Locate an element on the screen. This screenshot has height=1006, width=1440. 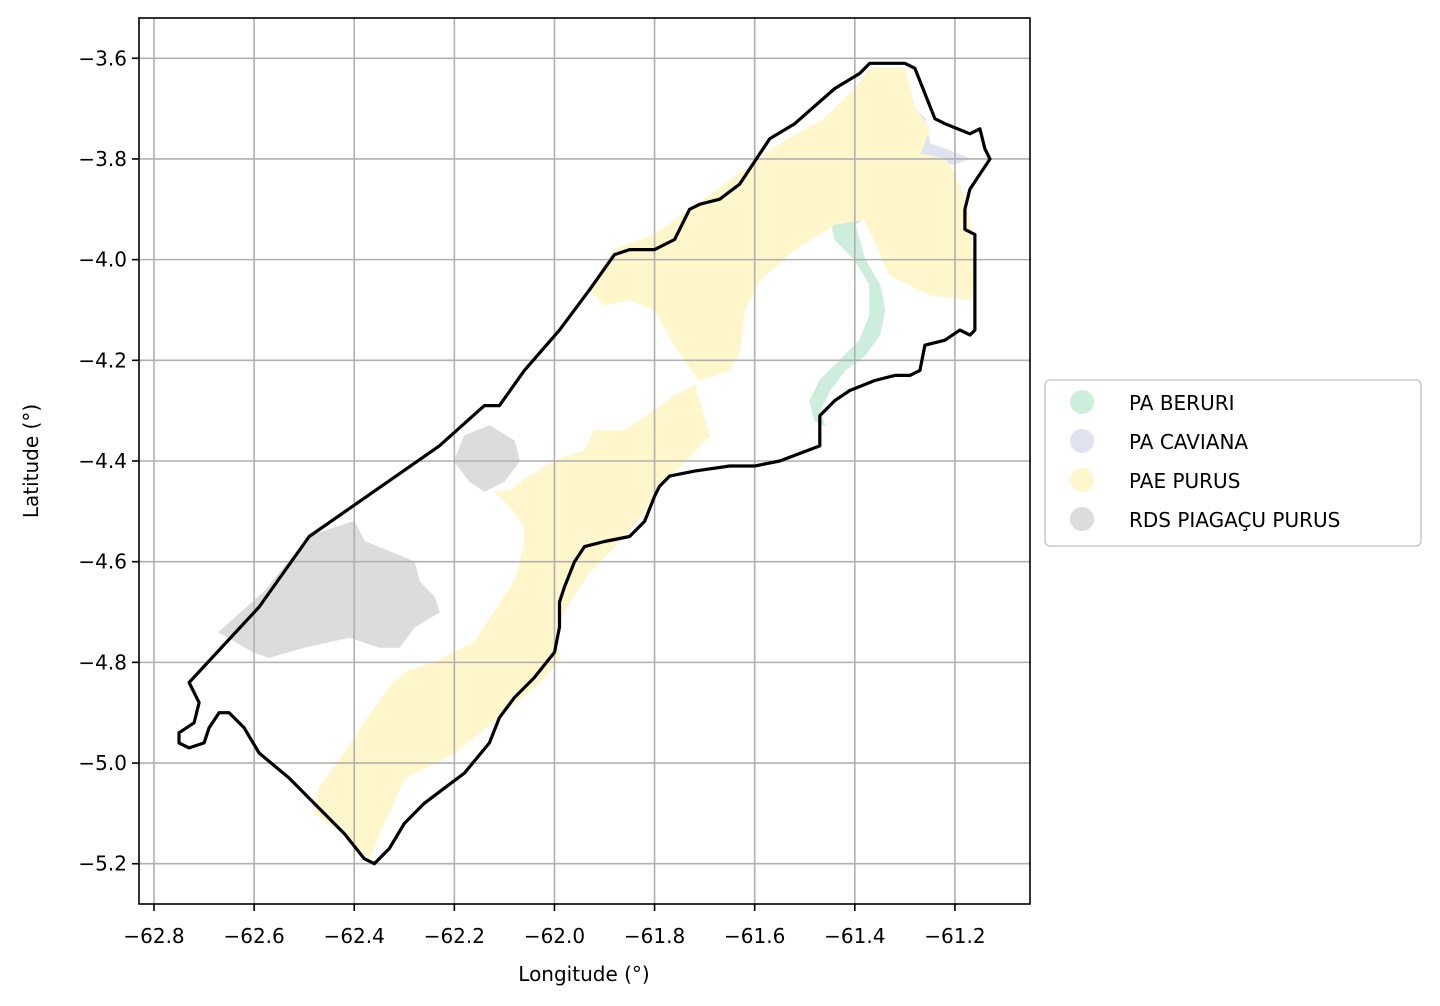
y-tick-label: −4.2 is located at coordinates (102, 360).